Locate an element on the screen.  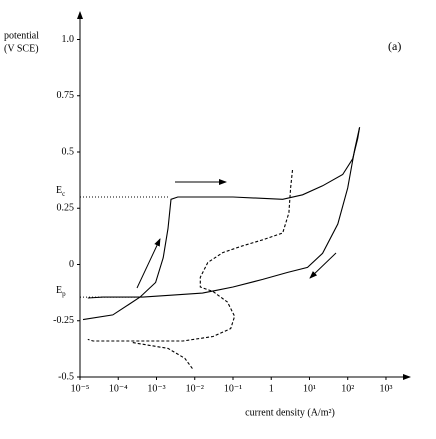
y-tick-label: 0.75 is located at coordinates (66, 95).